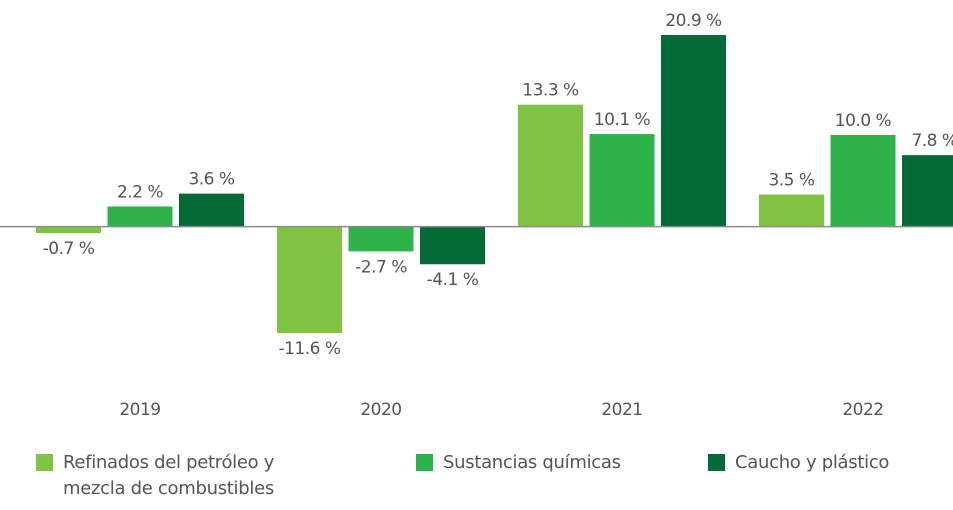 The image size is (953, 510). What do you see at coordinates (381, 267) in the screenshot?
I see `value-label: -2.7 %` at bounding box center [381, 267].